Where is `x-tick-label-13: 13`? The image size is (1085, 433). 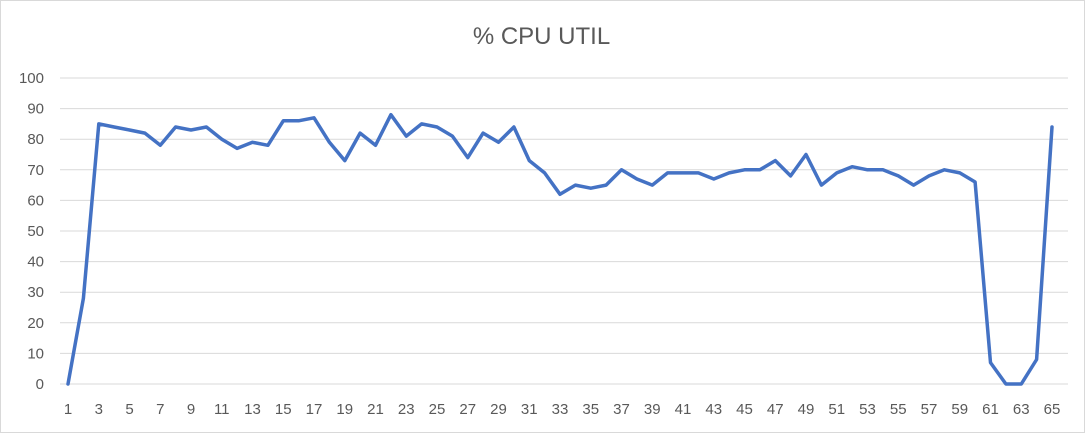 x-tick-label-13: 13 is located at coordinates (252, 409).